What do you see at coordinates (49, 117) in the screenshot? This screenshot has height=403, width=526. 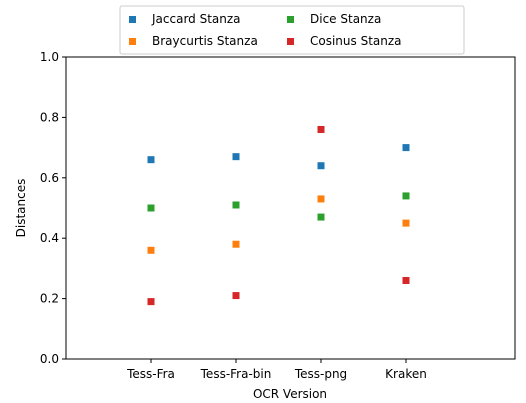 I see `y-tick-label: 0.8` at bounding box center [49, 117].